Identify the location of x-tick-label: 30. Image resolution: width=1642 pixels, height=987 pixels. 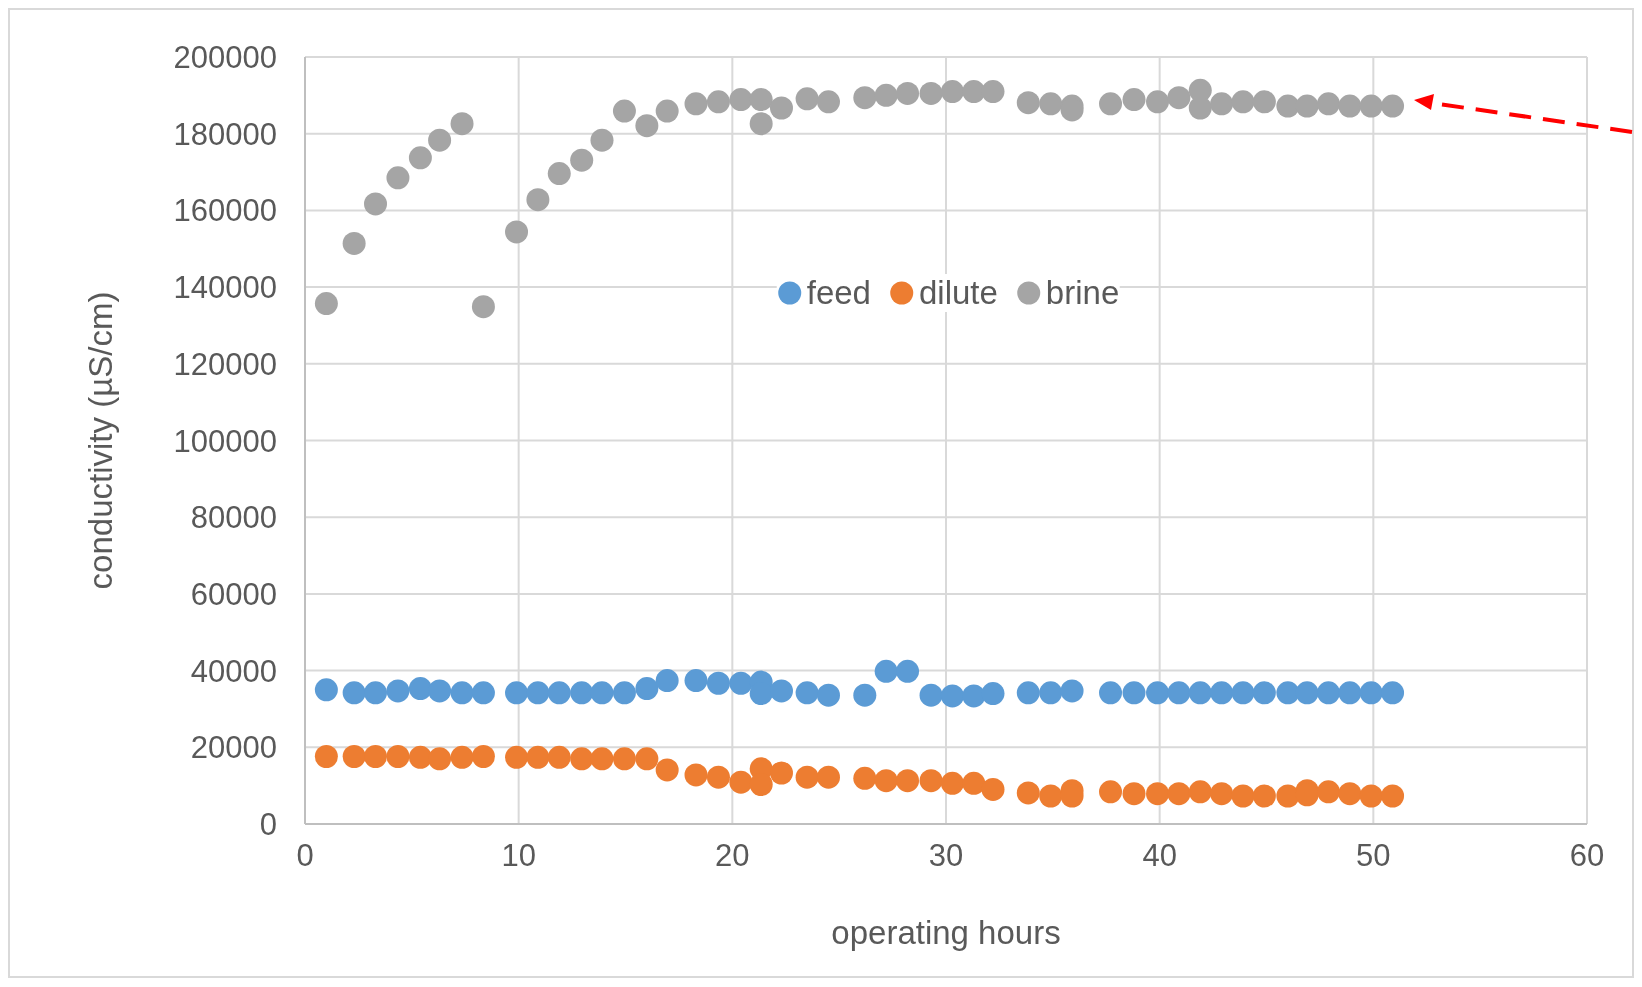
(946, 856).